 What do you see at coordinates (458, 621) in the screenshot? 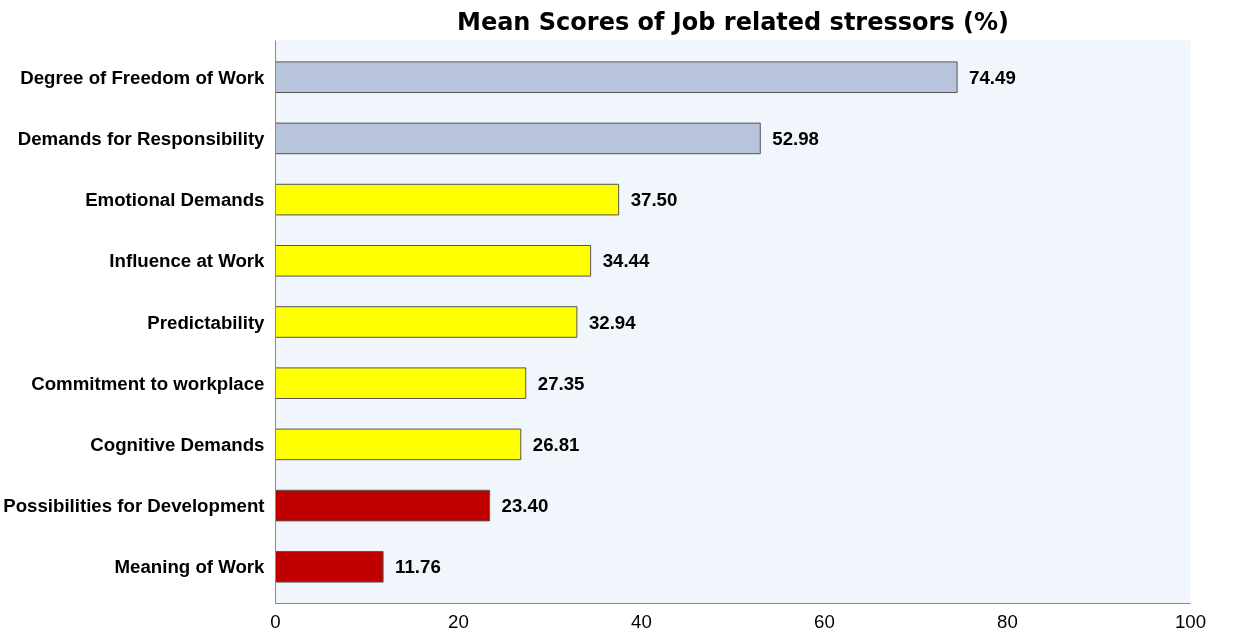
I see `x-tick-label: 20` at bounding box center [458, 621].